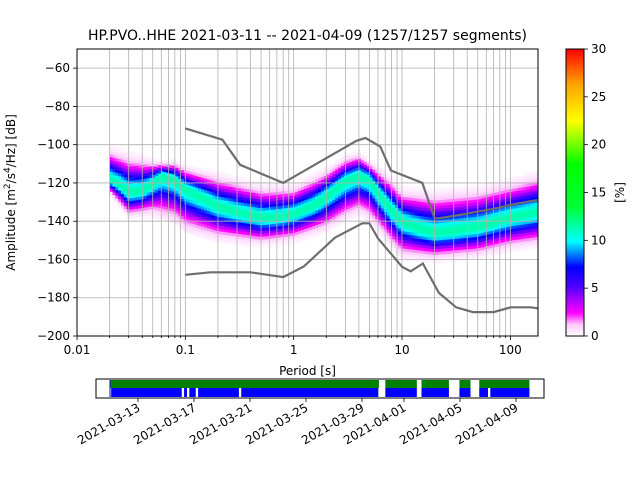 Image resolution: width=640 pixels, height=480 pixels. Describe the element at coordinates (483, 392) in the screenshot. I see `psd-segment-bar` at that location.